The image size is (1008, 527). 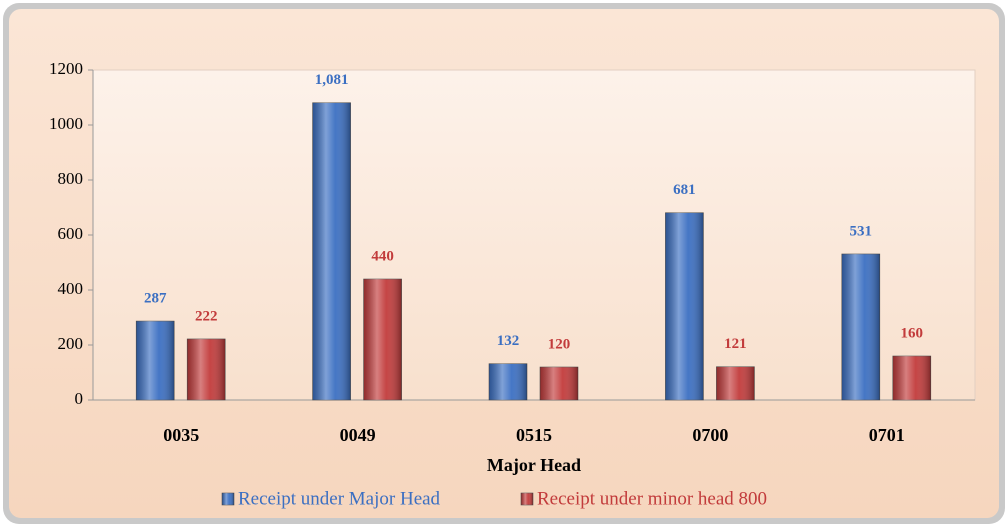 What do you see at coordinates (508, 341) in the screenshot?
I see `value-label: 132` at bounding box center [508, 341].